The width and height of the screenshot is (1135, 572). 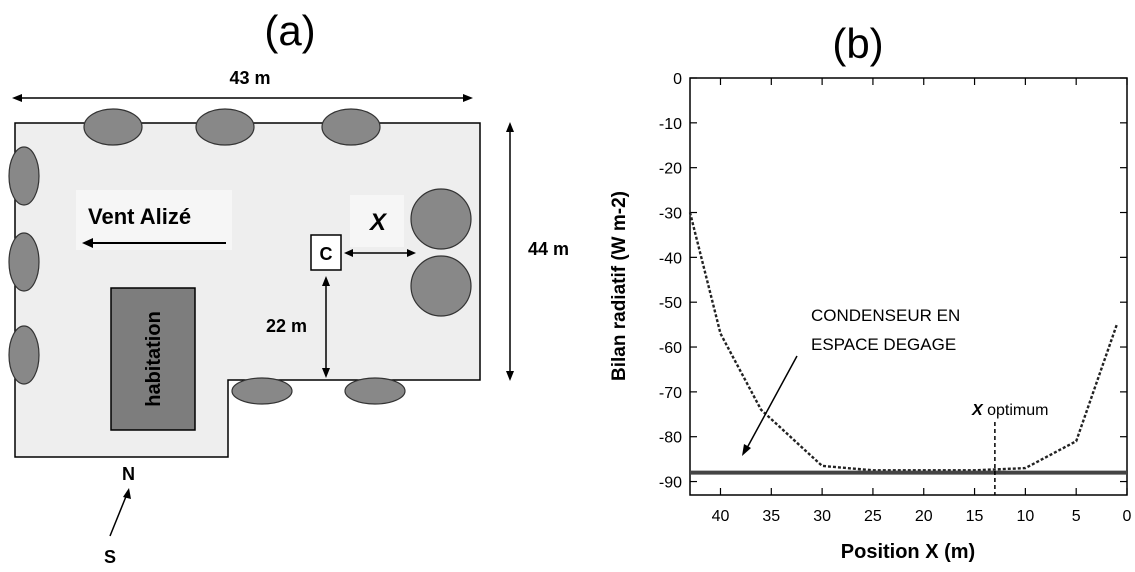 I want to click on height-dimension: 44 m, so click(x=537, y=251).